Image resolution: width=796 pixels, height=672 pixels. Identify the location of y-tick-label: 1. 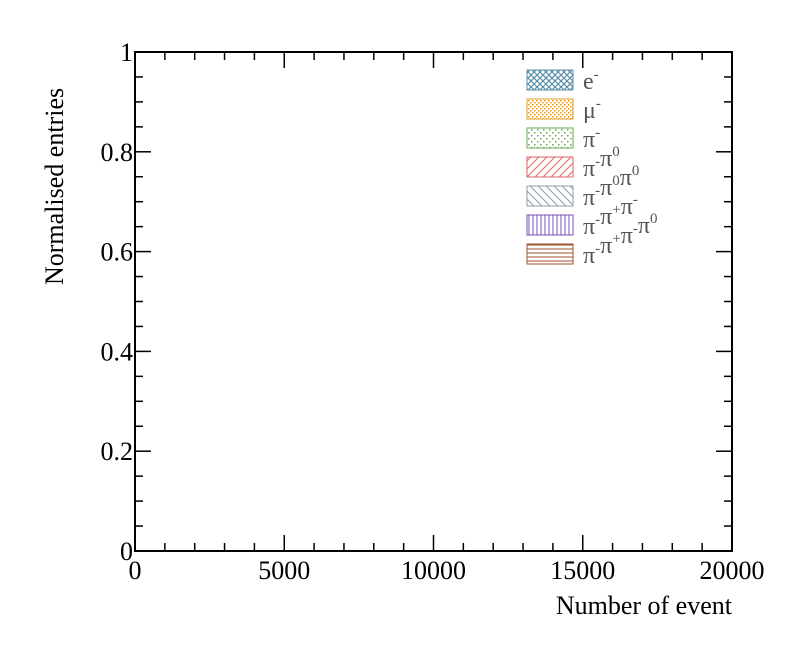
(126, 52).